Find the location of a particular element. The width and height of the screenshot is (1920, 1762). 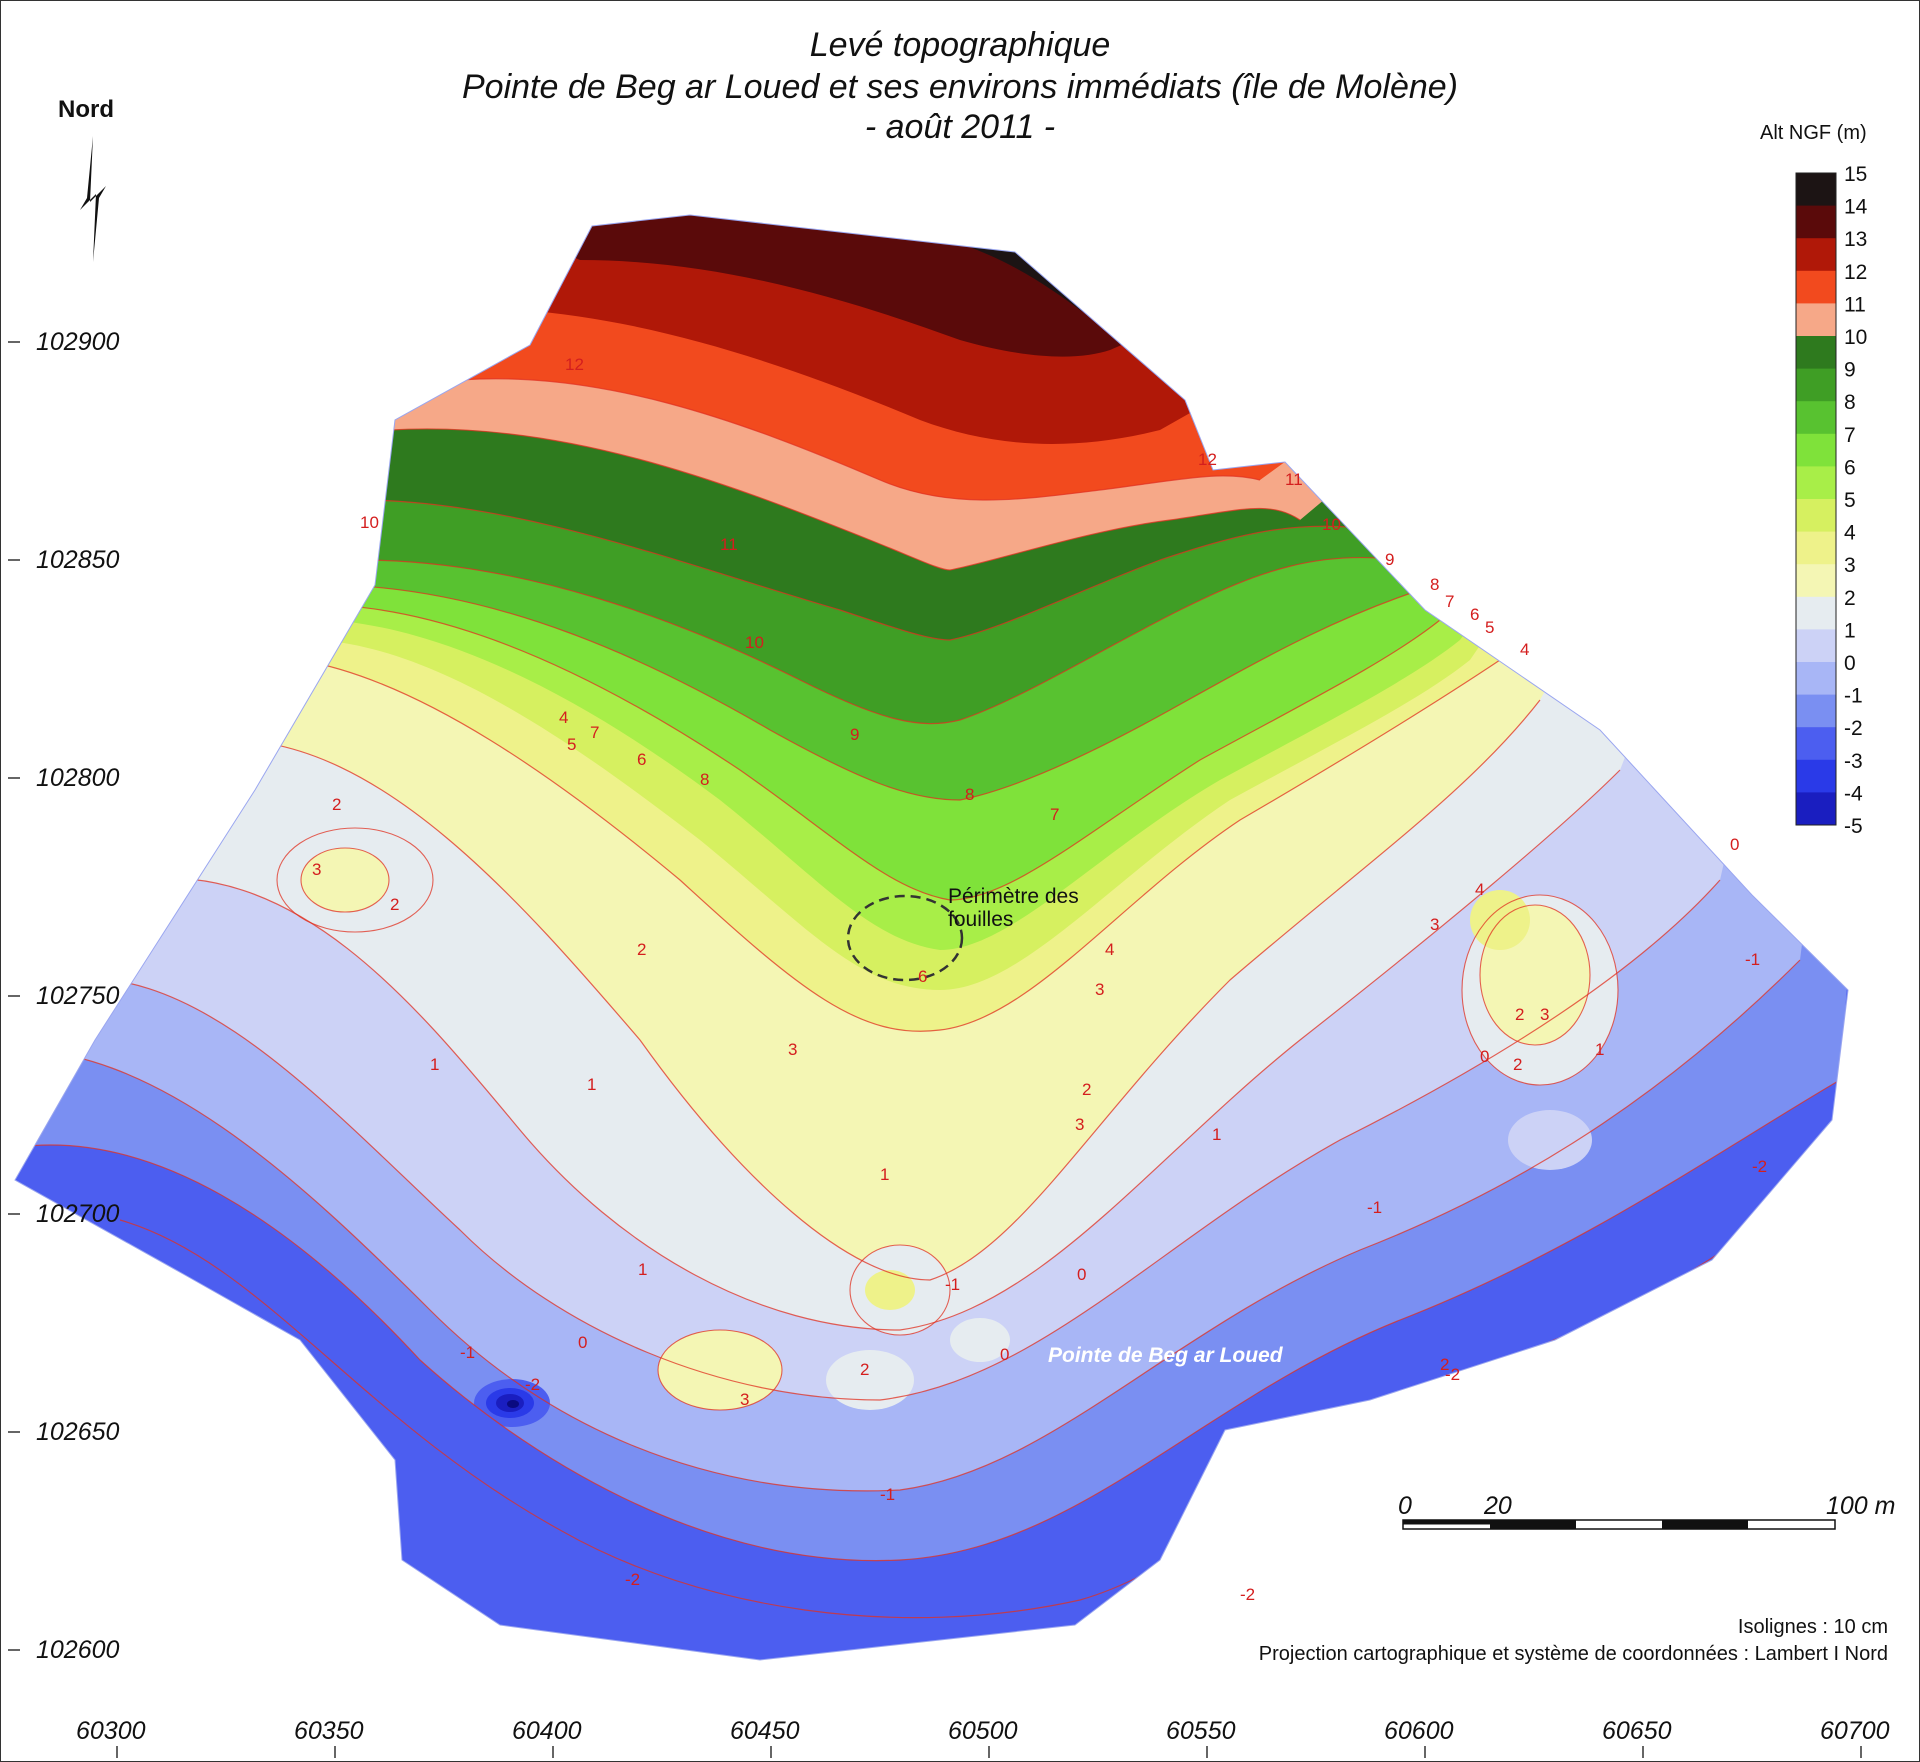

legend-label: 3 is located at coordinates (1850, 565).